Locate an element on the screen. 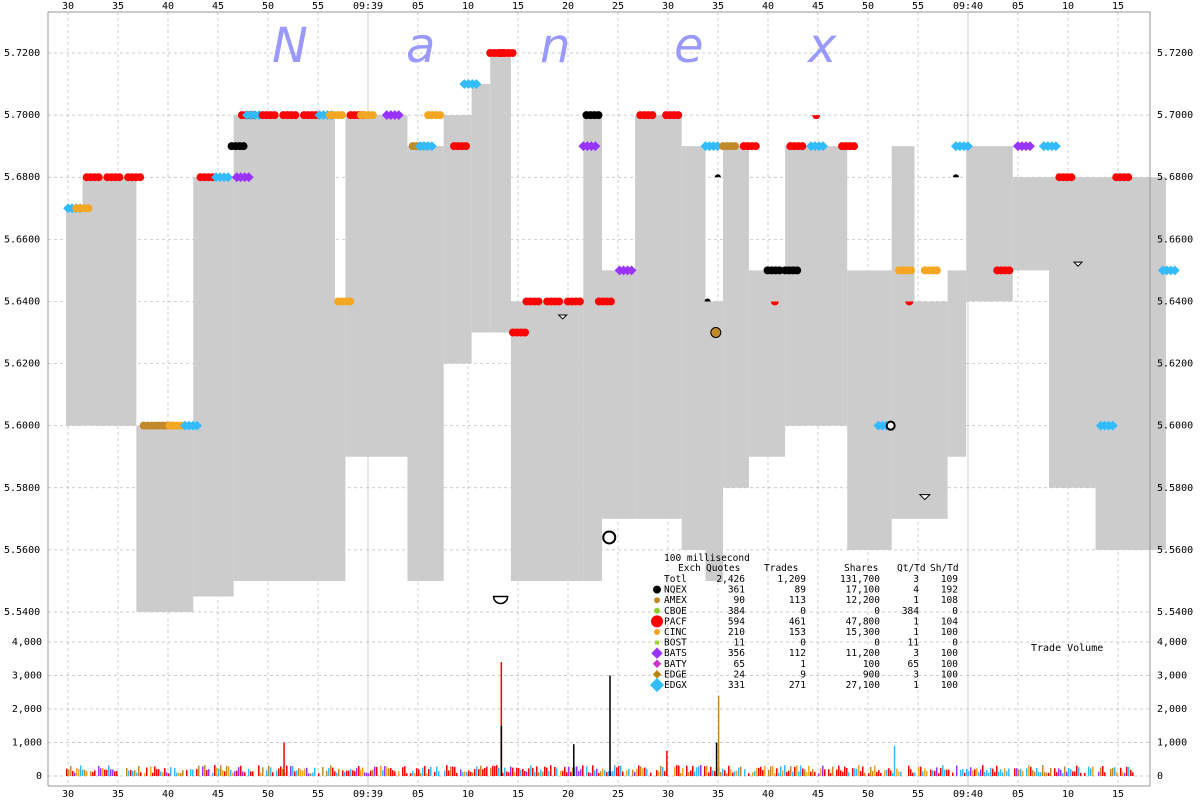 The image size is (1200, 800). stats-quotes: 594 is located at coordinates (736, 621).